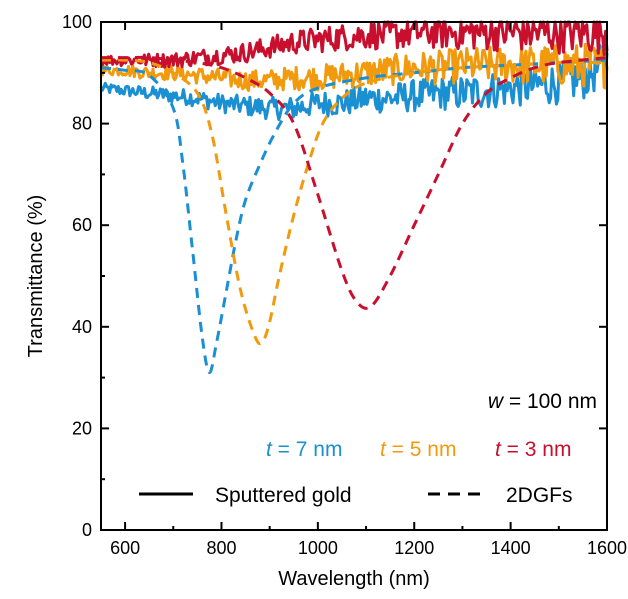 The image size is (628, 599). Describe the element at coordinates (356, 495) in the screenshot. I see `legend: Sputtered gold 2DGFs` at that location.